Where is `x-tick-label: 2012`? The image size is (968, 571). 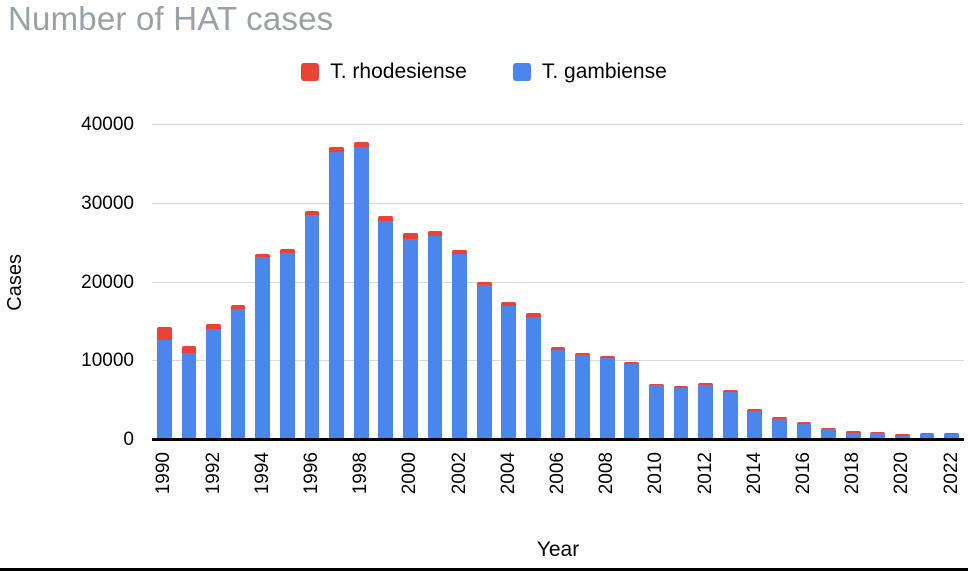
x-tick-label: 2012 is located at coordinates (705, 473).